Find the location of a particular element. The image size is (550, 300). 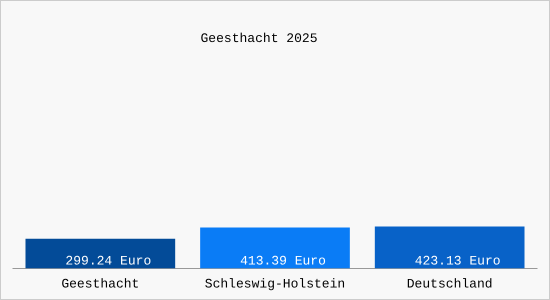

chart-title: Geesthacht 2025 is located at coordinates (259, 38).